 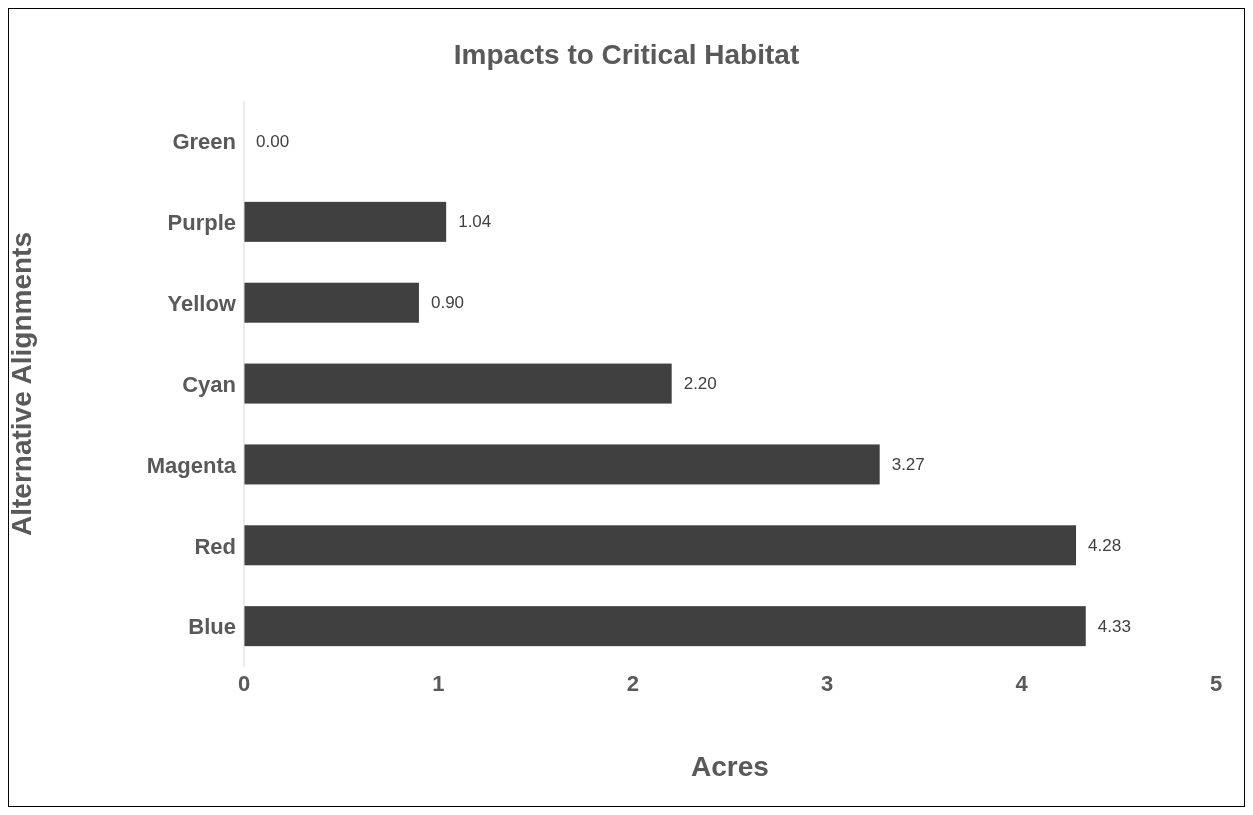 I want to click on data-label: 4.28, so click(x=1105, y=545).